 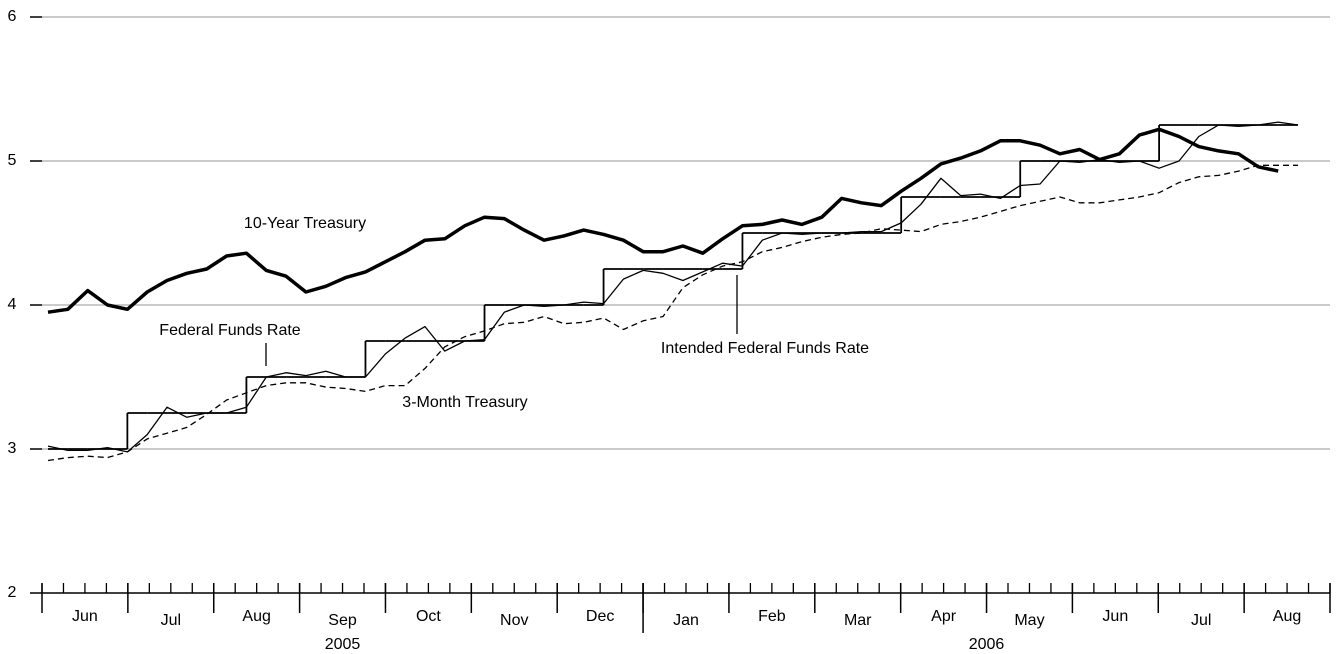 I want to click on x-tick-label: Sep, so click(x=342, y=620).